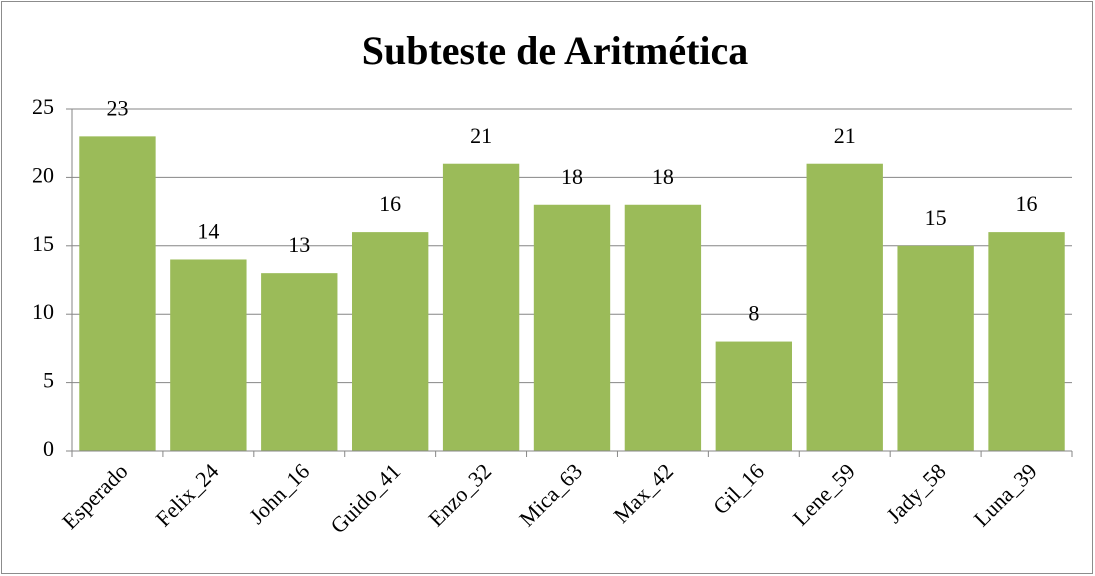 This screenshot has height=576, width=1095. Describe the element at coordinates (555, 50) in the screenshot. I see `chart-title: Subteste de Aritmética` at that location.